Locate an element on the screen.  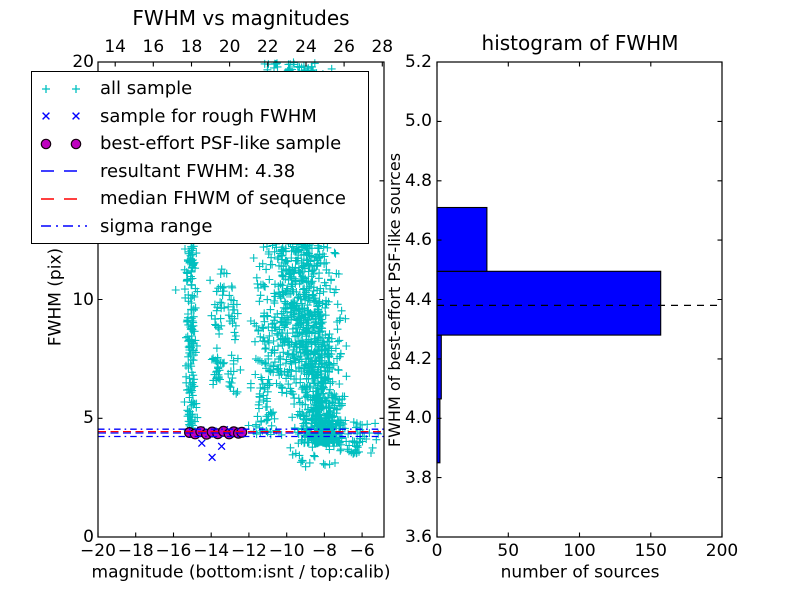
legend-item-label: median FHWM of sequence is located at coordinates (223, 199).